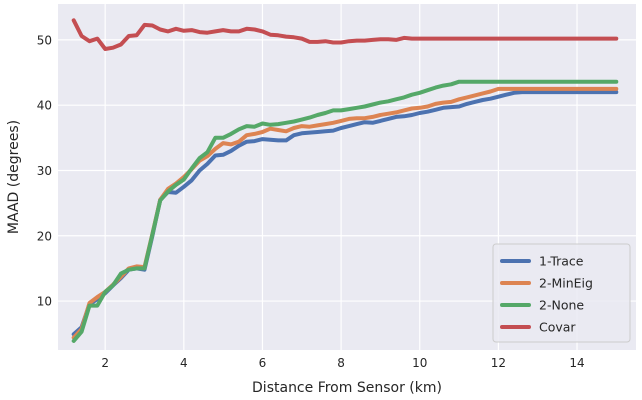 The width and height of the screenshot is (642, 400). Describe the element at coordinates (184, 363) in the screenshot. I see `x-tick-label: 4` at that location.